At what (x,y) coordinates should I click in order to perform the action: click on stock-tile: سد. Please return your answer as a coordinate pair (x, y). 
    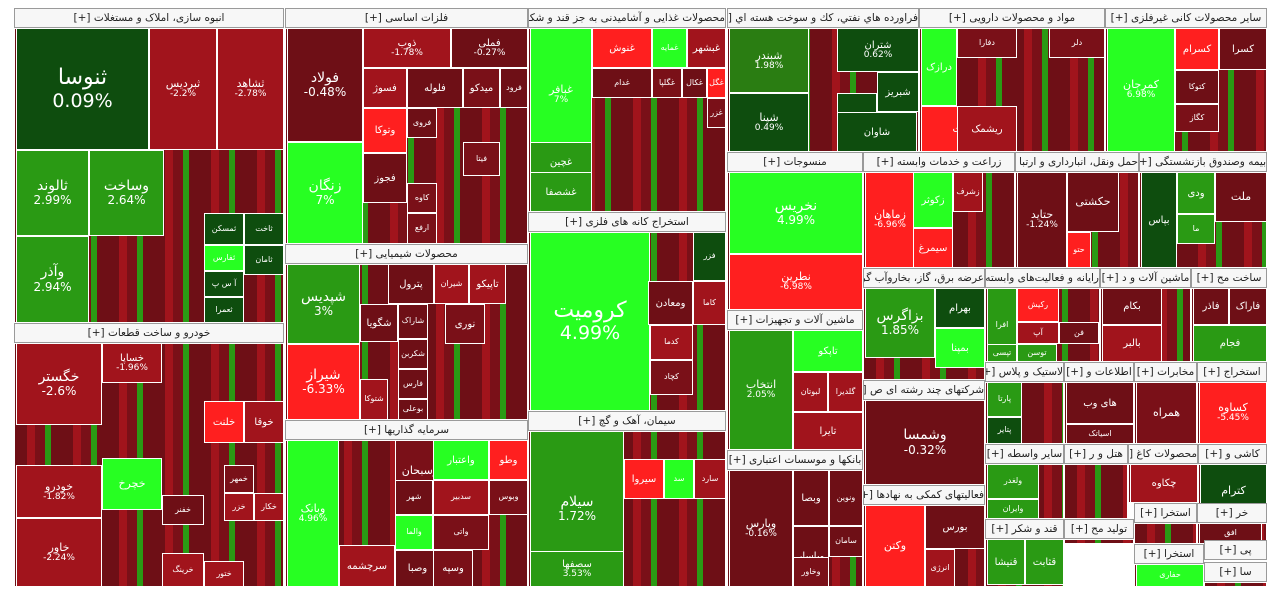
    Looking at the image, I should click on (679, 479).